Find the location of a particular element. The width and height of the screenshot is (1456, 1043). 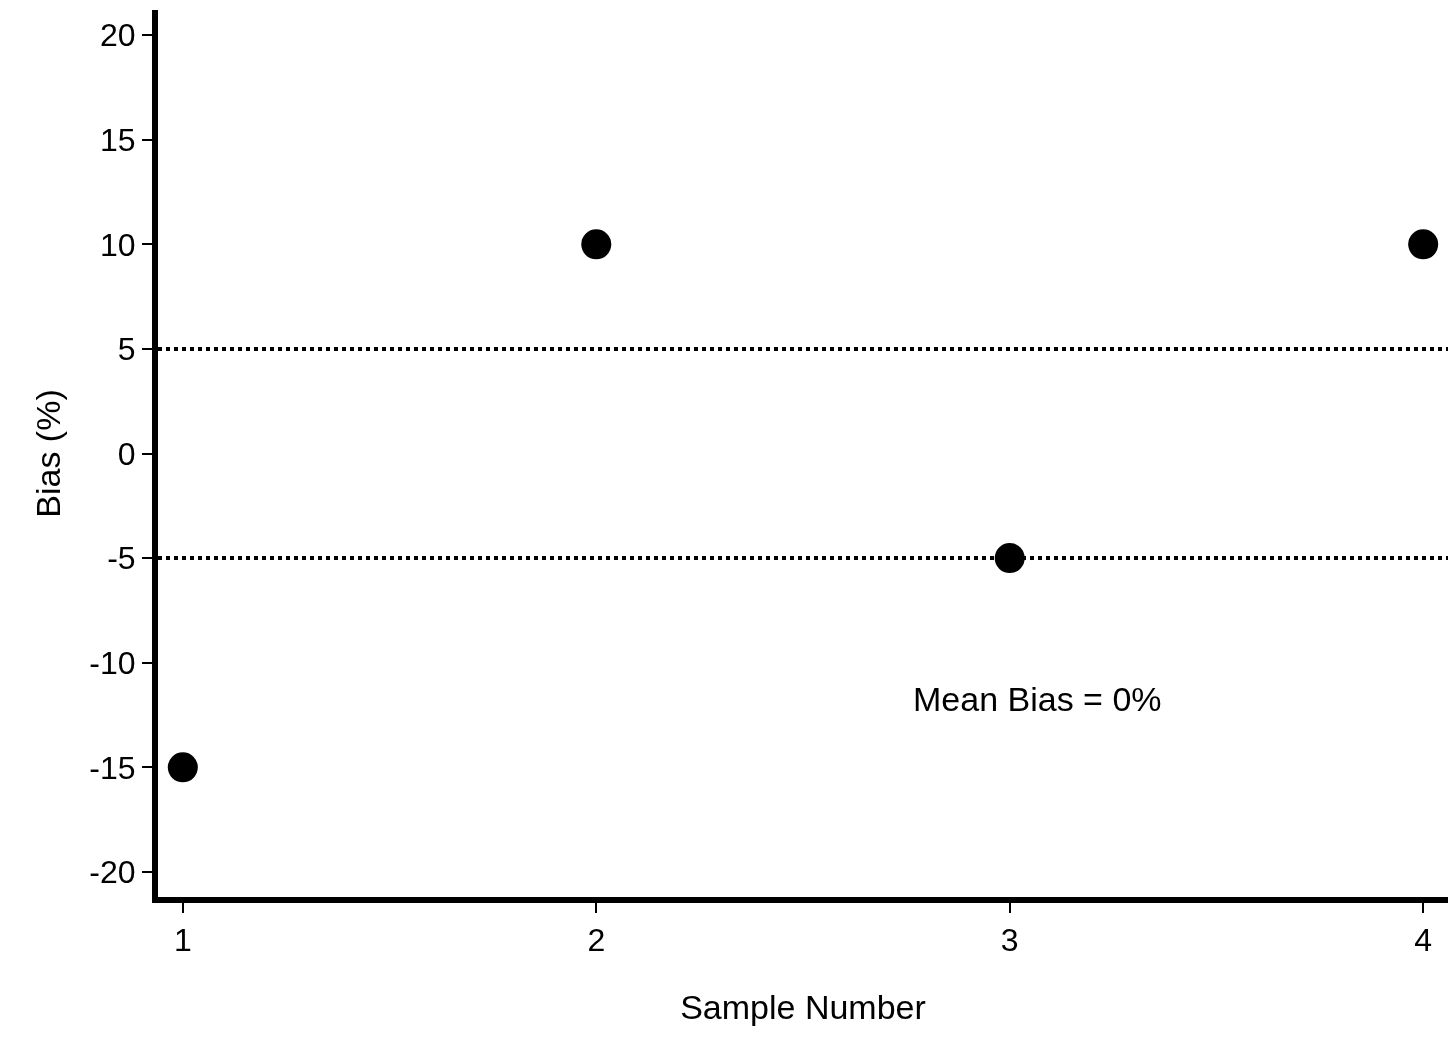

y-tick-label: 5 is located at coordinates (126, 349).